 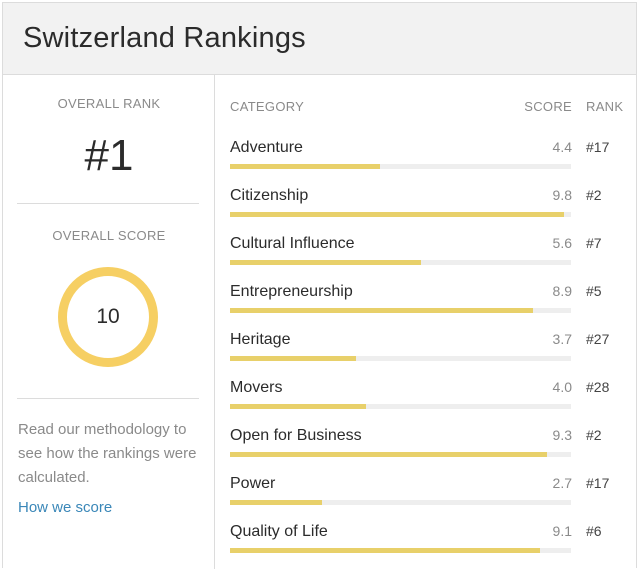 I want to click on category-score: 9.8, so click(x=562, y=195).